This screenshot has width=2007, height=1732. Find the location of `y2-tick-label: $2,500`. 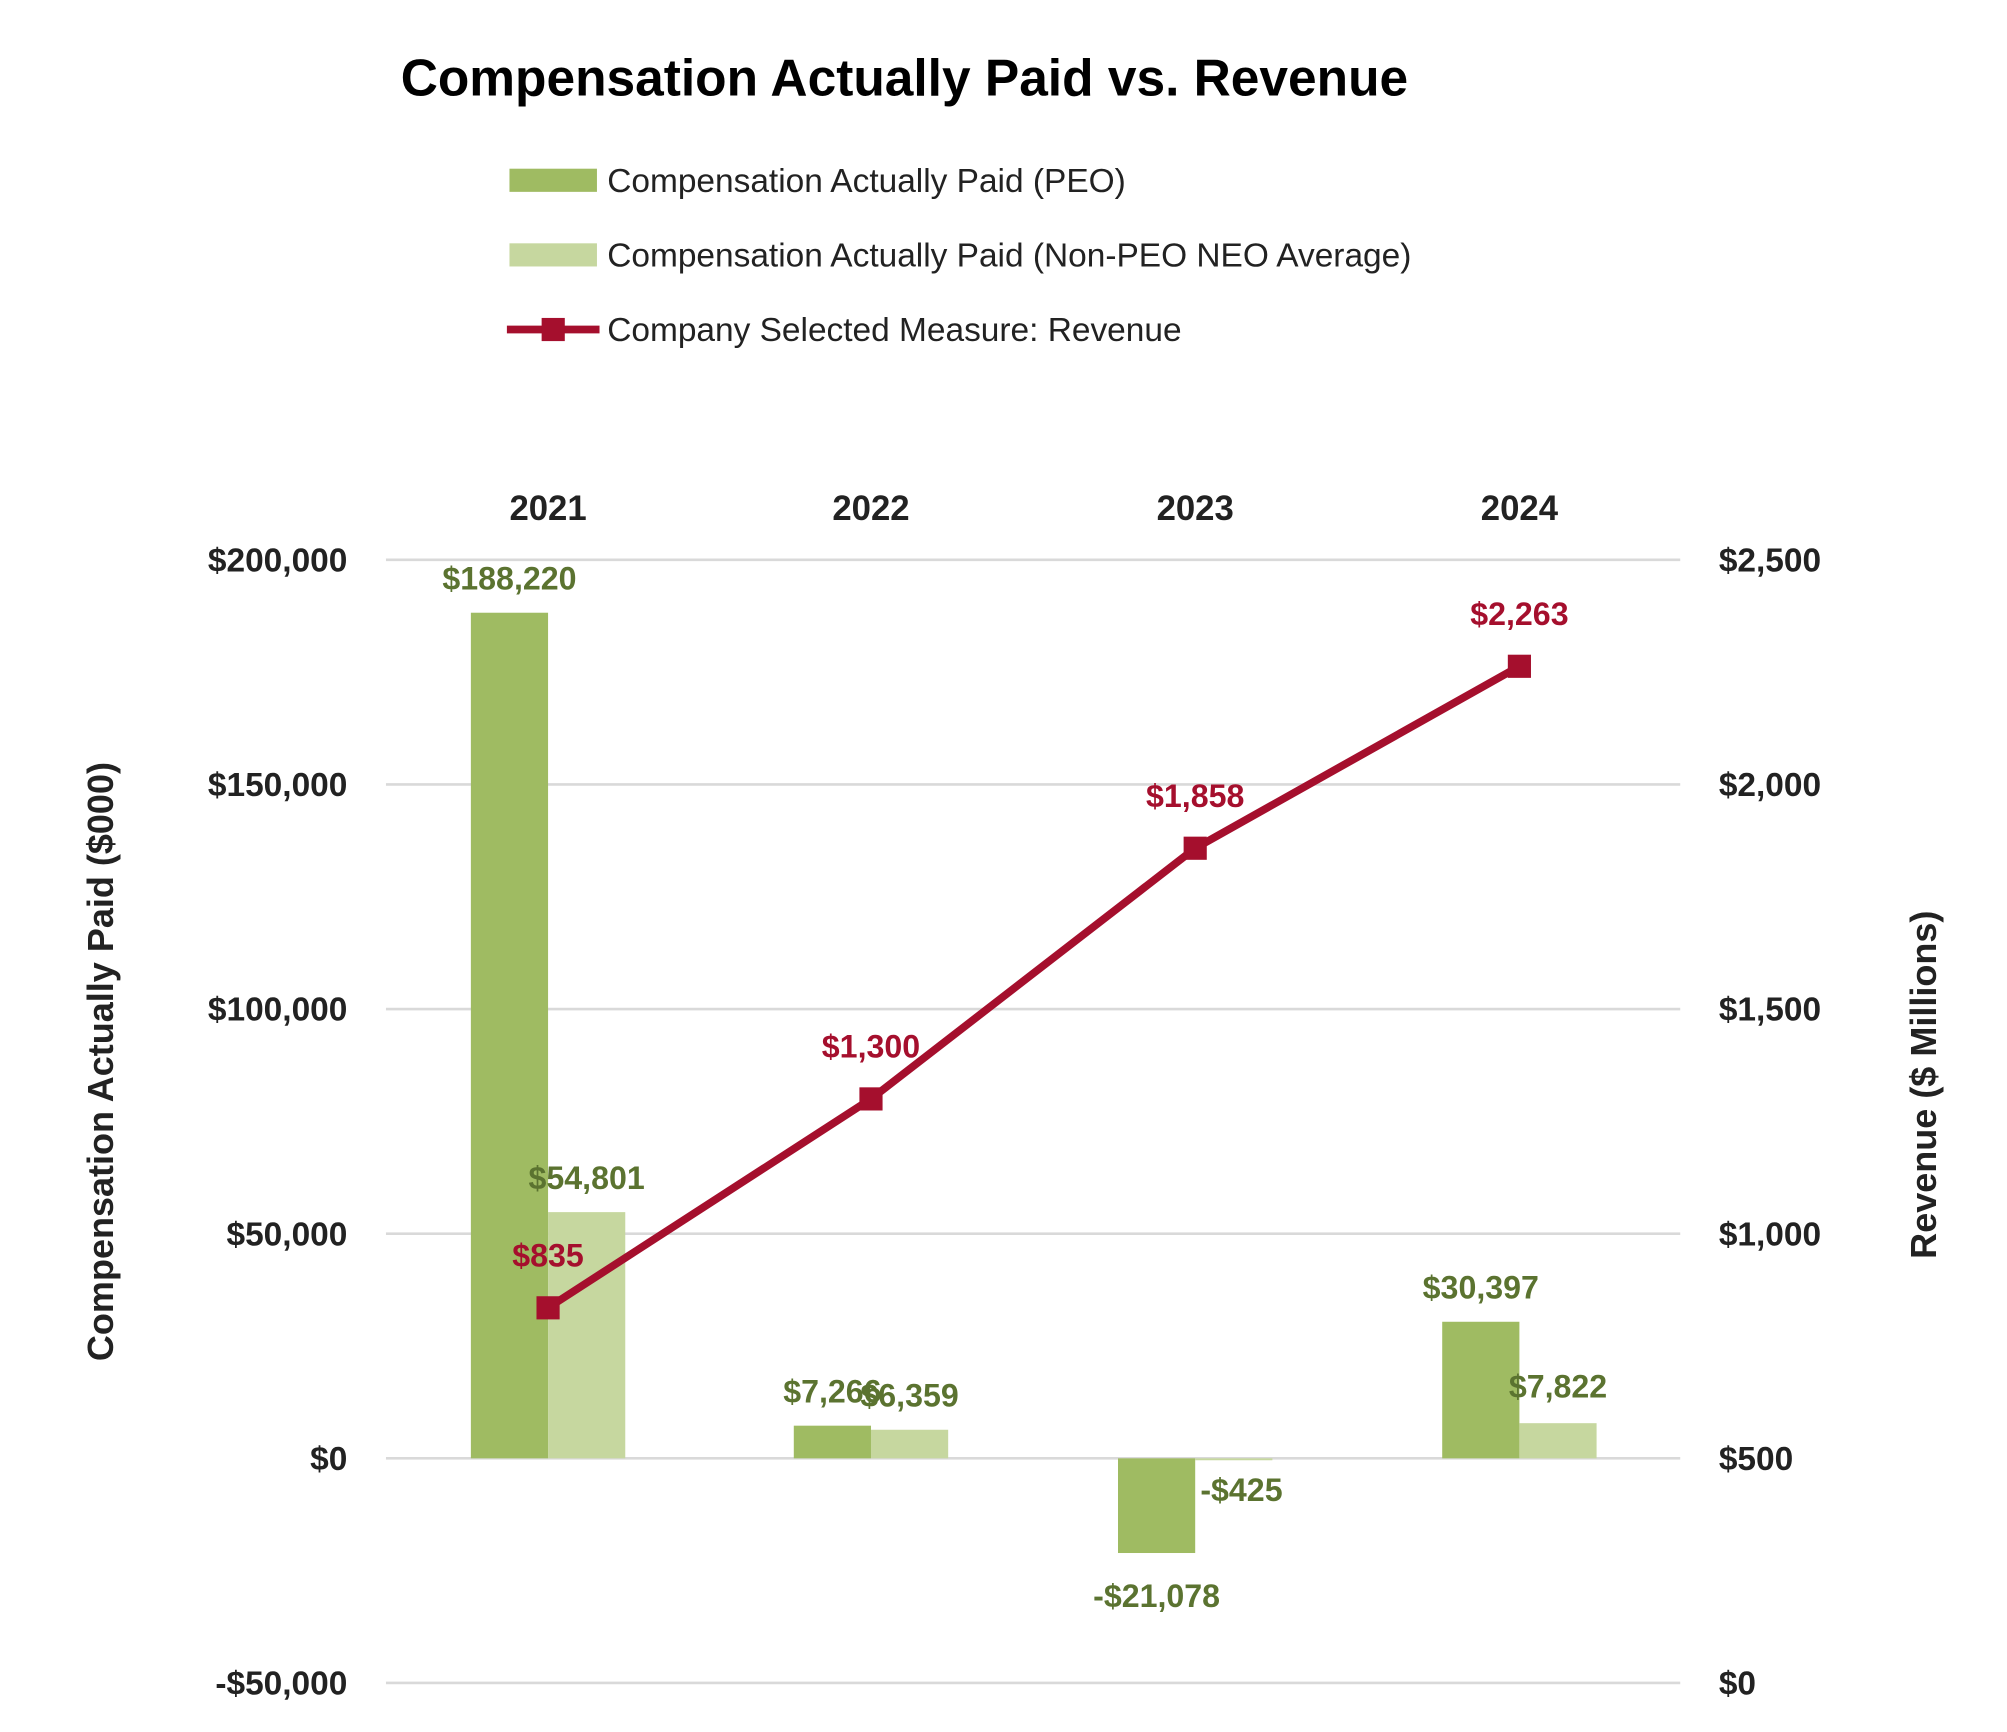

y2-tick-label: $2,500 is located at coordinates (1770, 560).